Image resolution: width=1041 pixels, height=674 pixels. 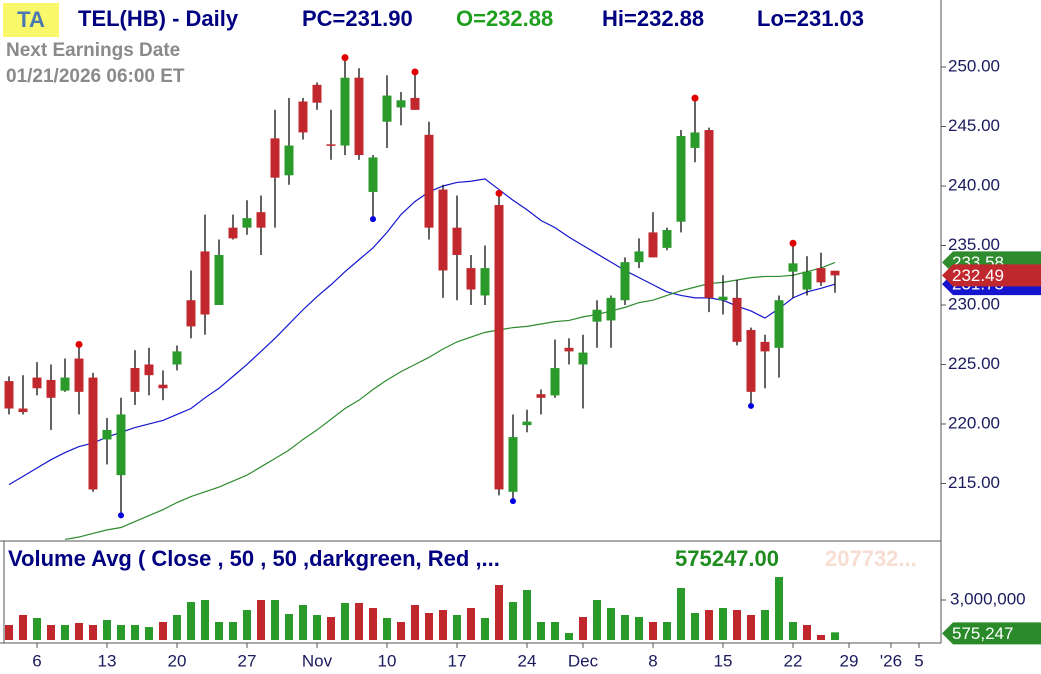 What do you see at coordinates (918, 660) in the screenshot?
I see `x-tick-label: 5` at bounding box center [918, 660].